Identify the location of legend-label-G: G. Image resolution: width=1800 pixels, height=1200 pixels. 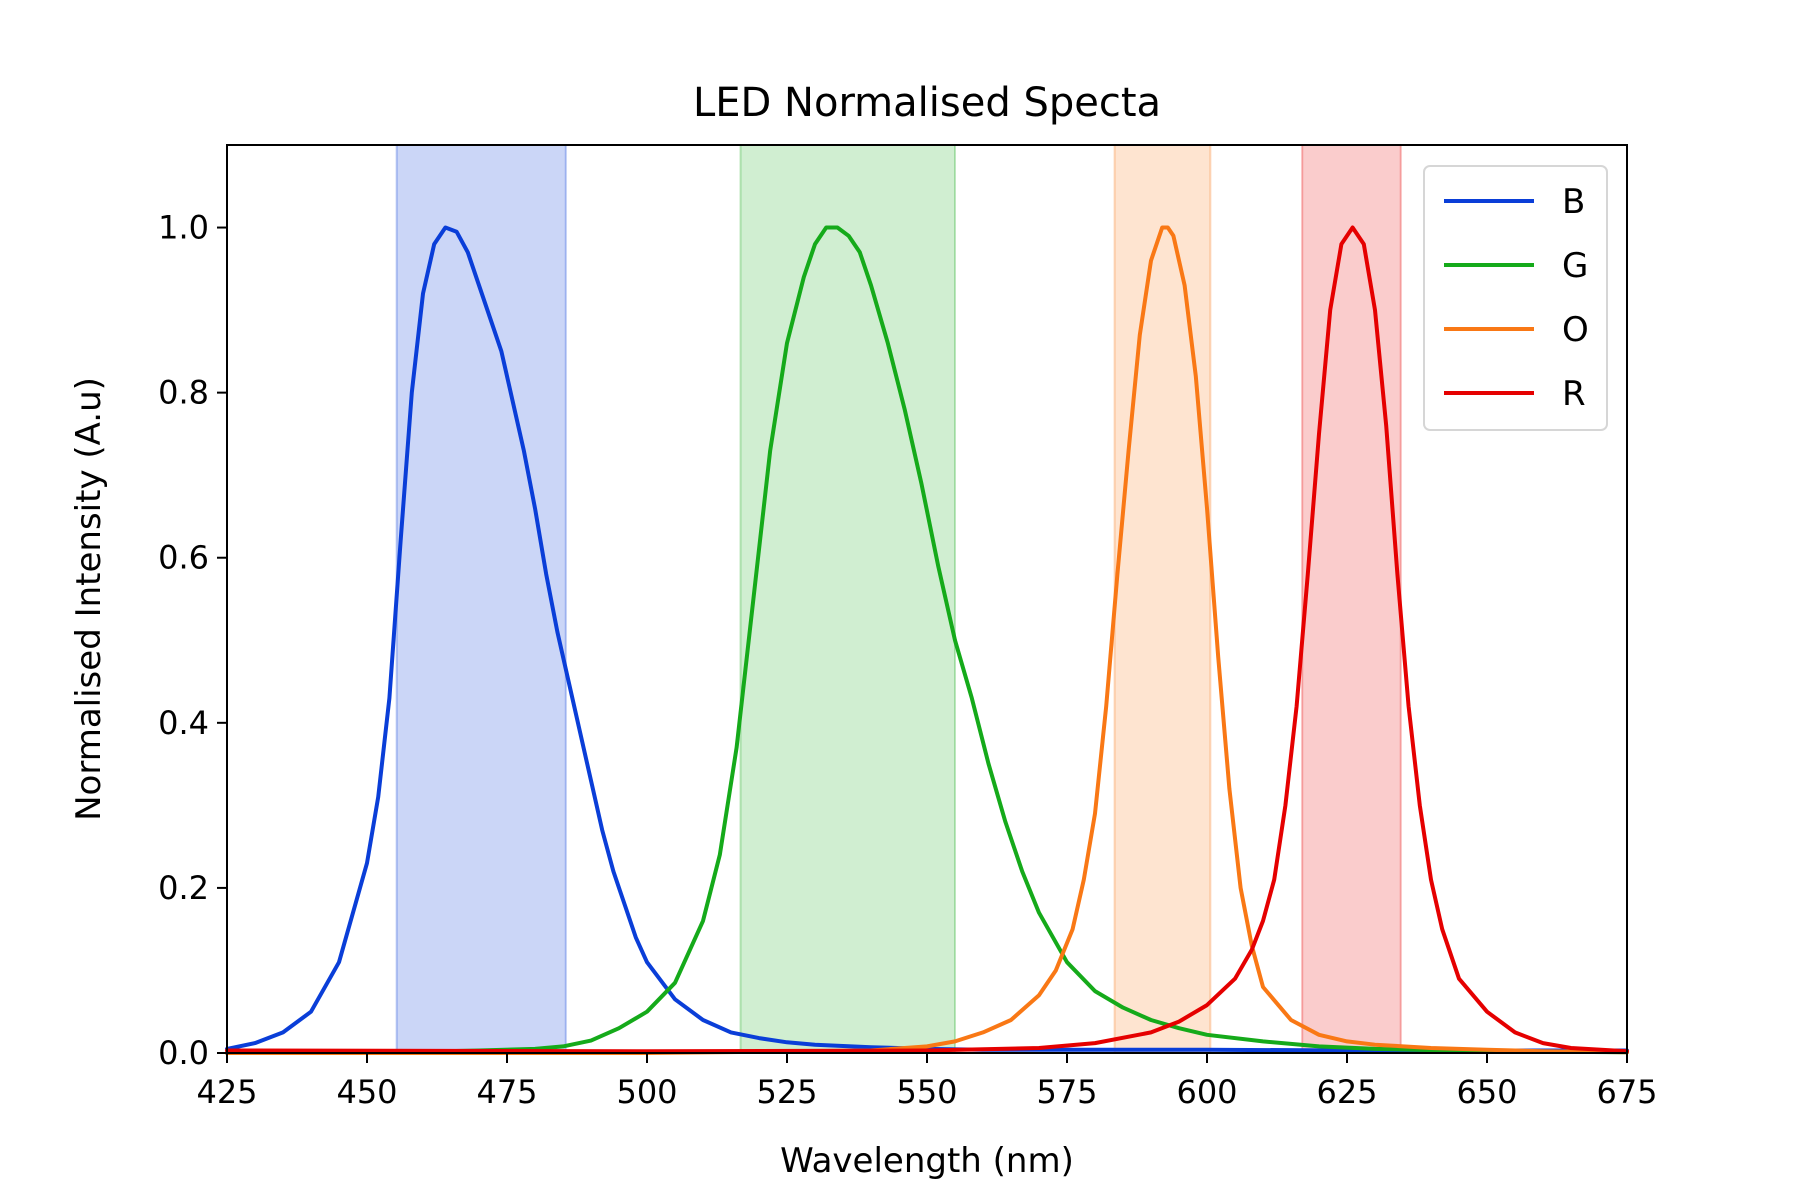
(1575, 266).